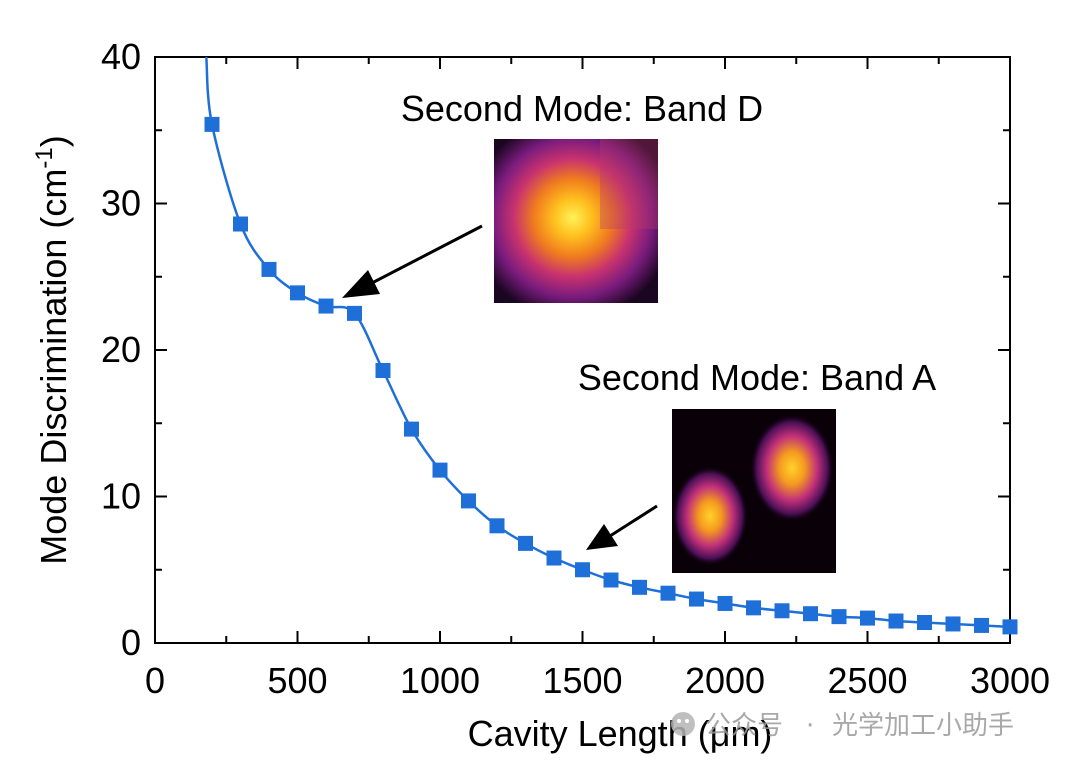 The image size is (1080, 771). I want to click on annotation-band-d-arrow, so click(412, 261).